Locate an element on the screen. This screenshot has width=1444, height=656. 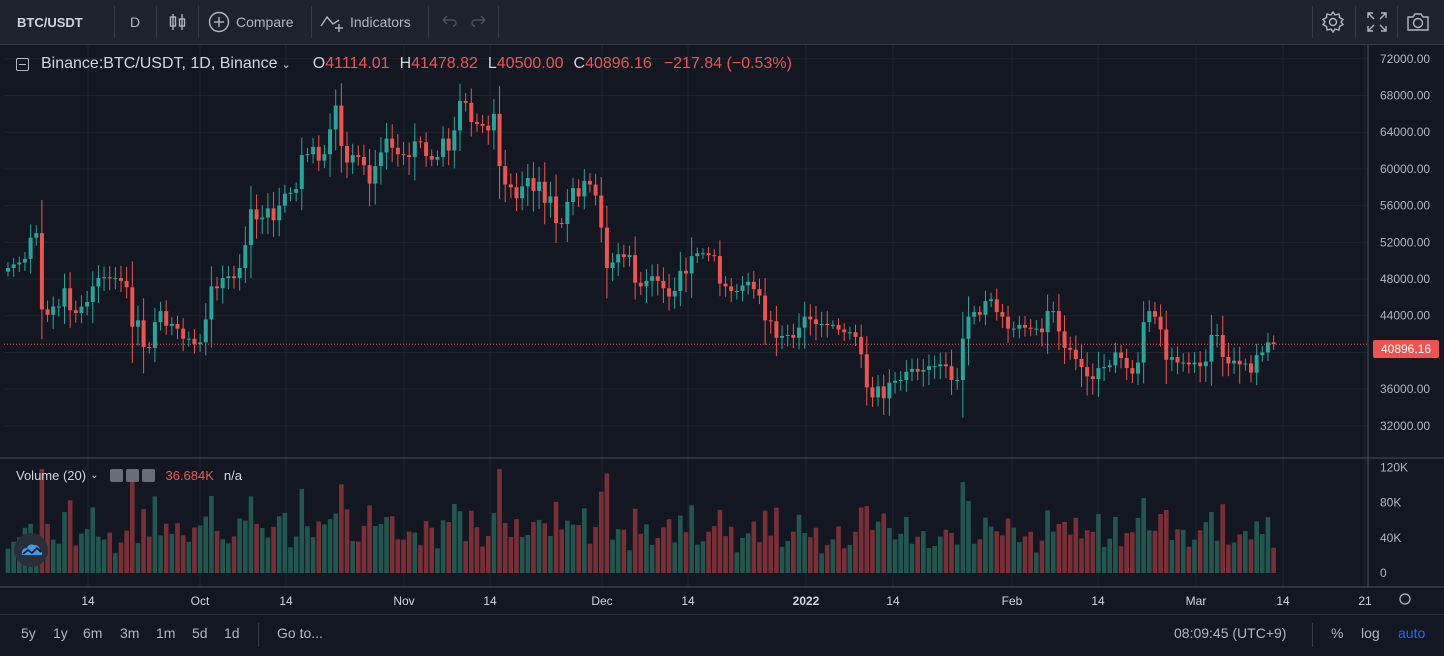
volume-title: Volume (20) is located at coordinates (51, 475).